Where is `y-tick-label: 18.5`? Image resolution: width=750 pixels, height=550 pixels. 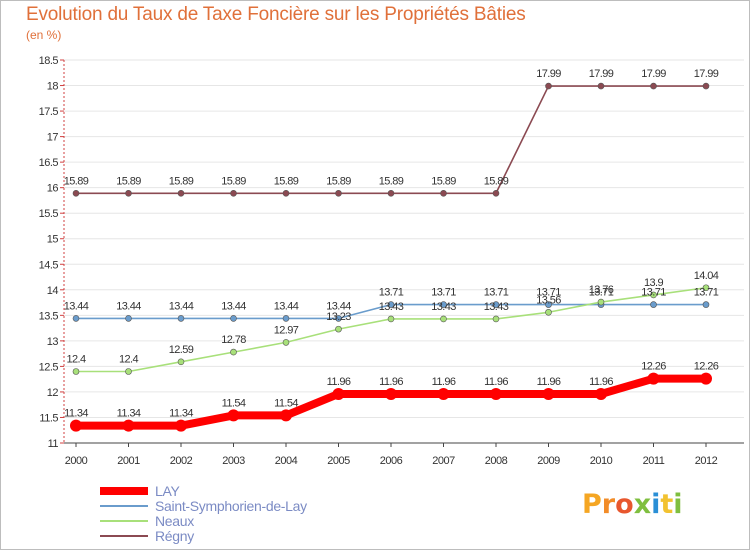 y-tick-label: 18.5 is located at coordinates (49, 61).